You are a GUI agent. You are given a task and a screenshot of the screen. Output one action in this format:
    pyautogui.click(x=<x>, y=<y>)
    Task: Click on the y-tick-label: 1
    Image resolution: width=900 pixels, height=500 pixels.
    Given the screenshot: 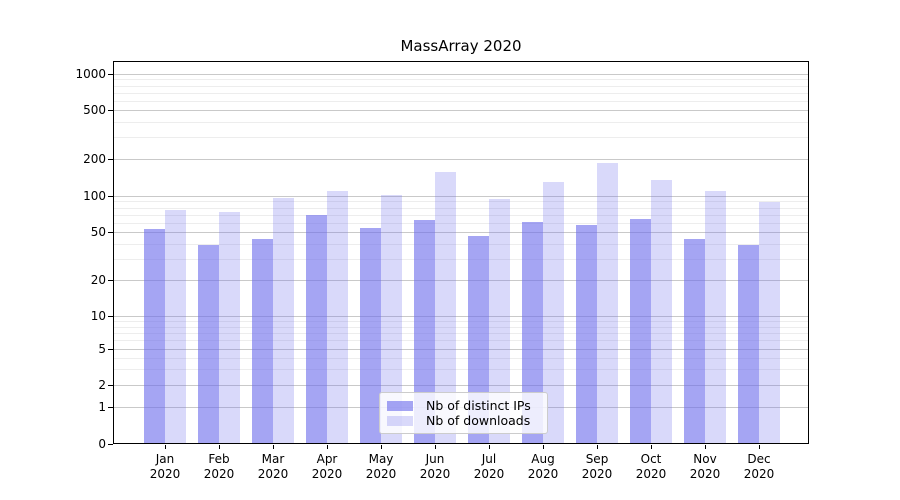 What is the action you would take?
    pyautogui.click(x=102, y=407)
    